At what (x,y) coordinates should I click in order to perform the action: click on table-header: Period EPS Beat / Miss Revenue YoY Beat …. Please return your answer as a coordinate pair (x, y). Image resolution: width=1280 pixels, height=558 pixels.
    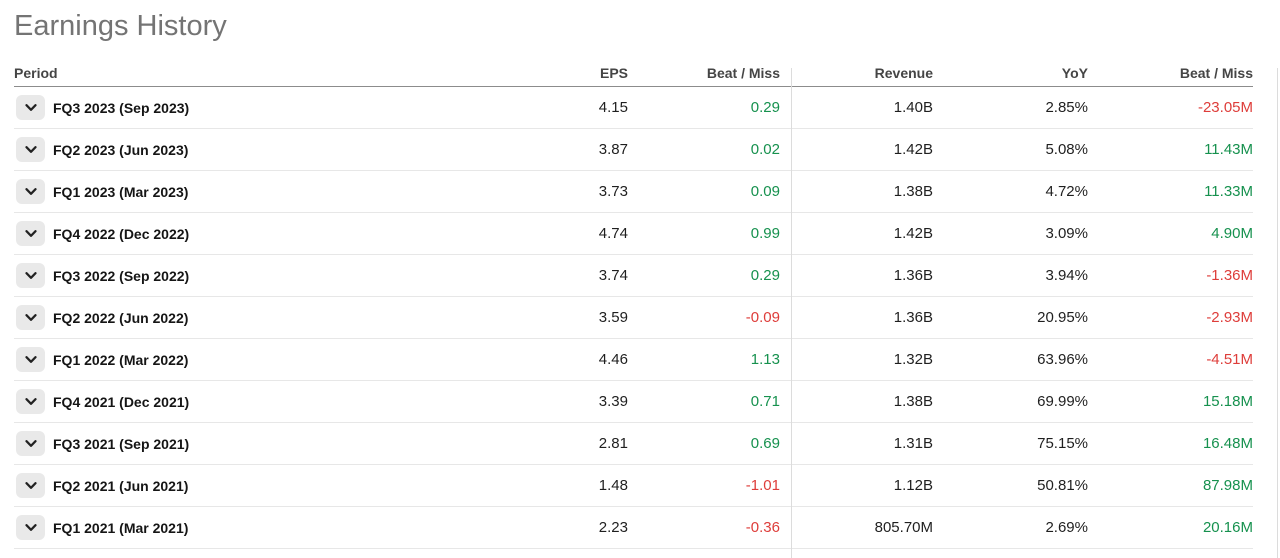
    Looking at the image, I should click on (633, 73).